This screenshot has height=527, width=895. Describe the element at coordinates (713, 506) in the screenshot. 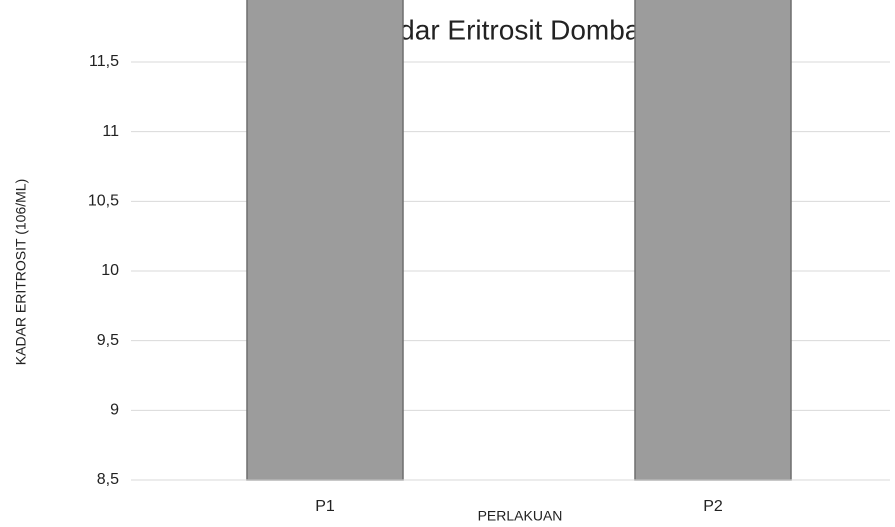

I see `x-tick-label: P2` at that location.